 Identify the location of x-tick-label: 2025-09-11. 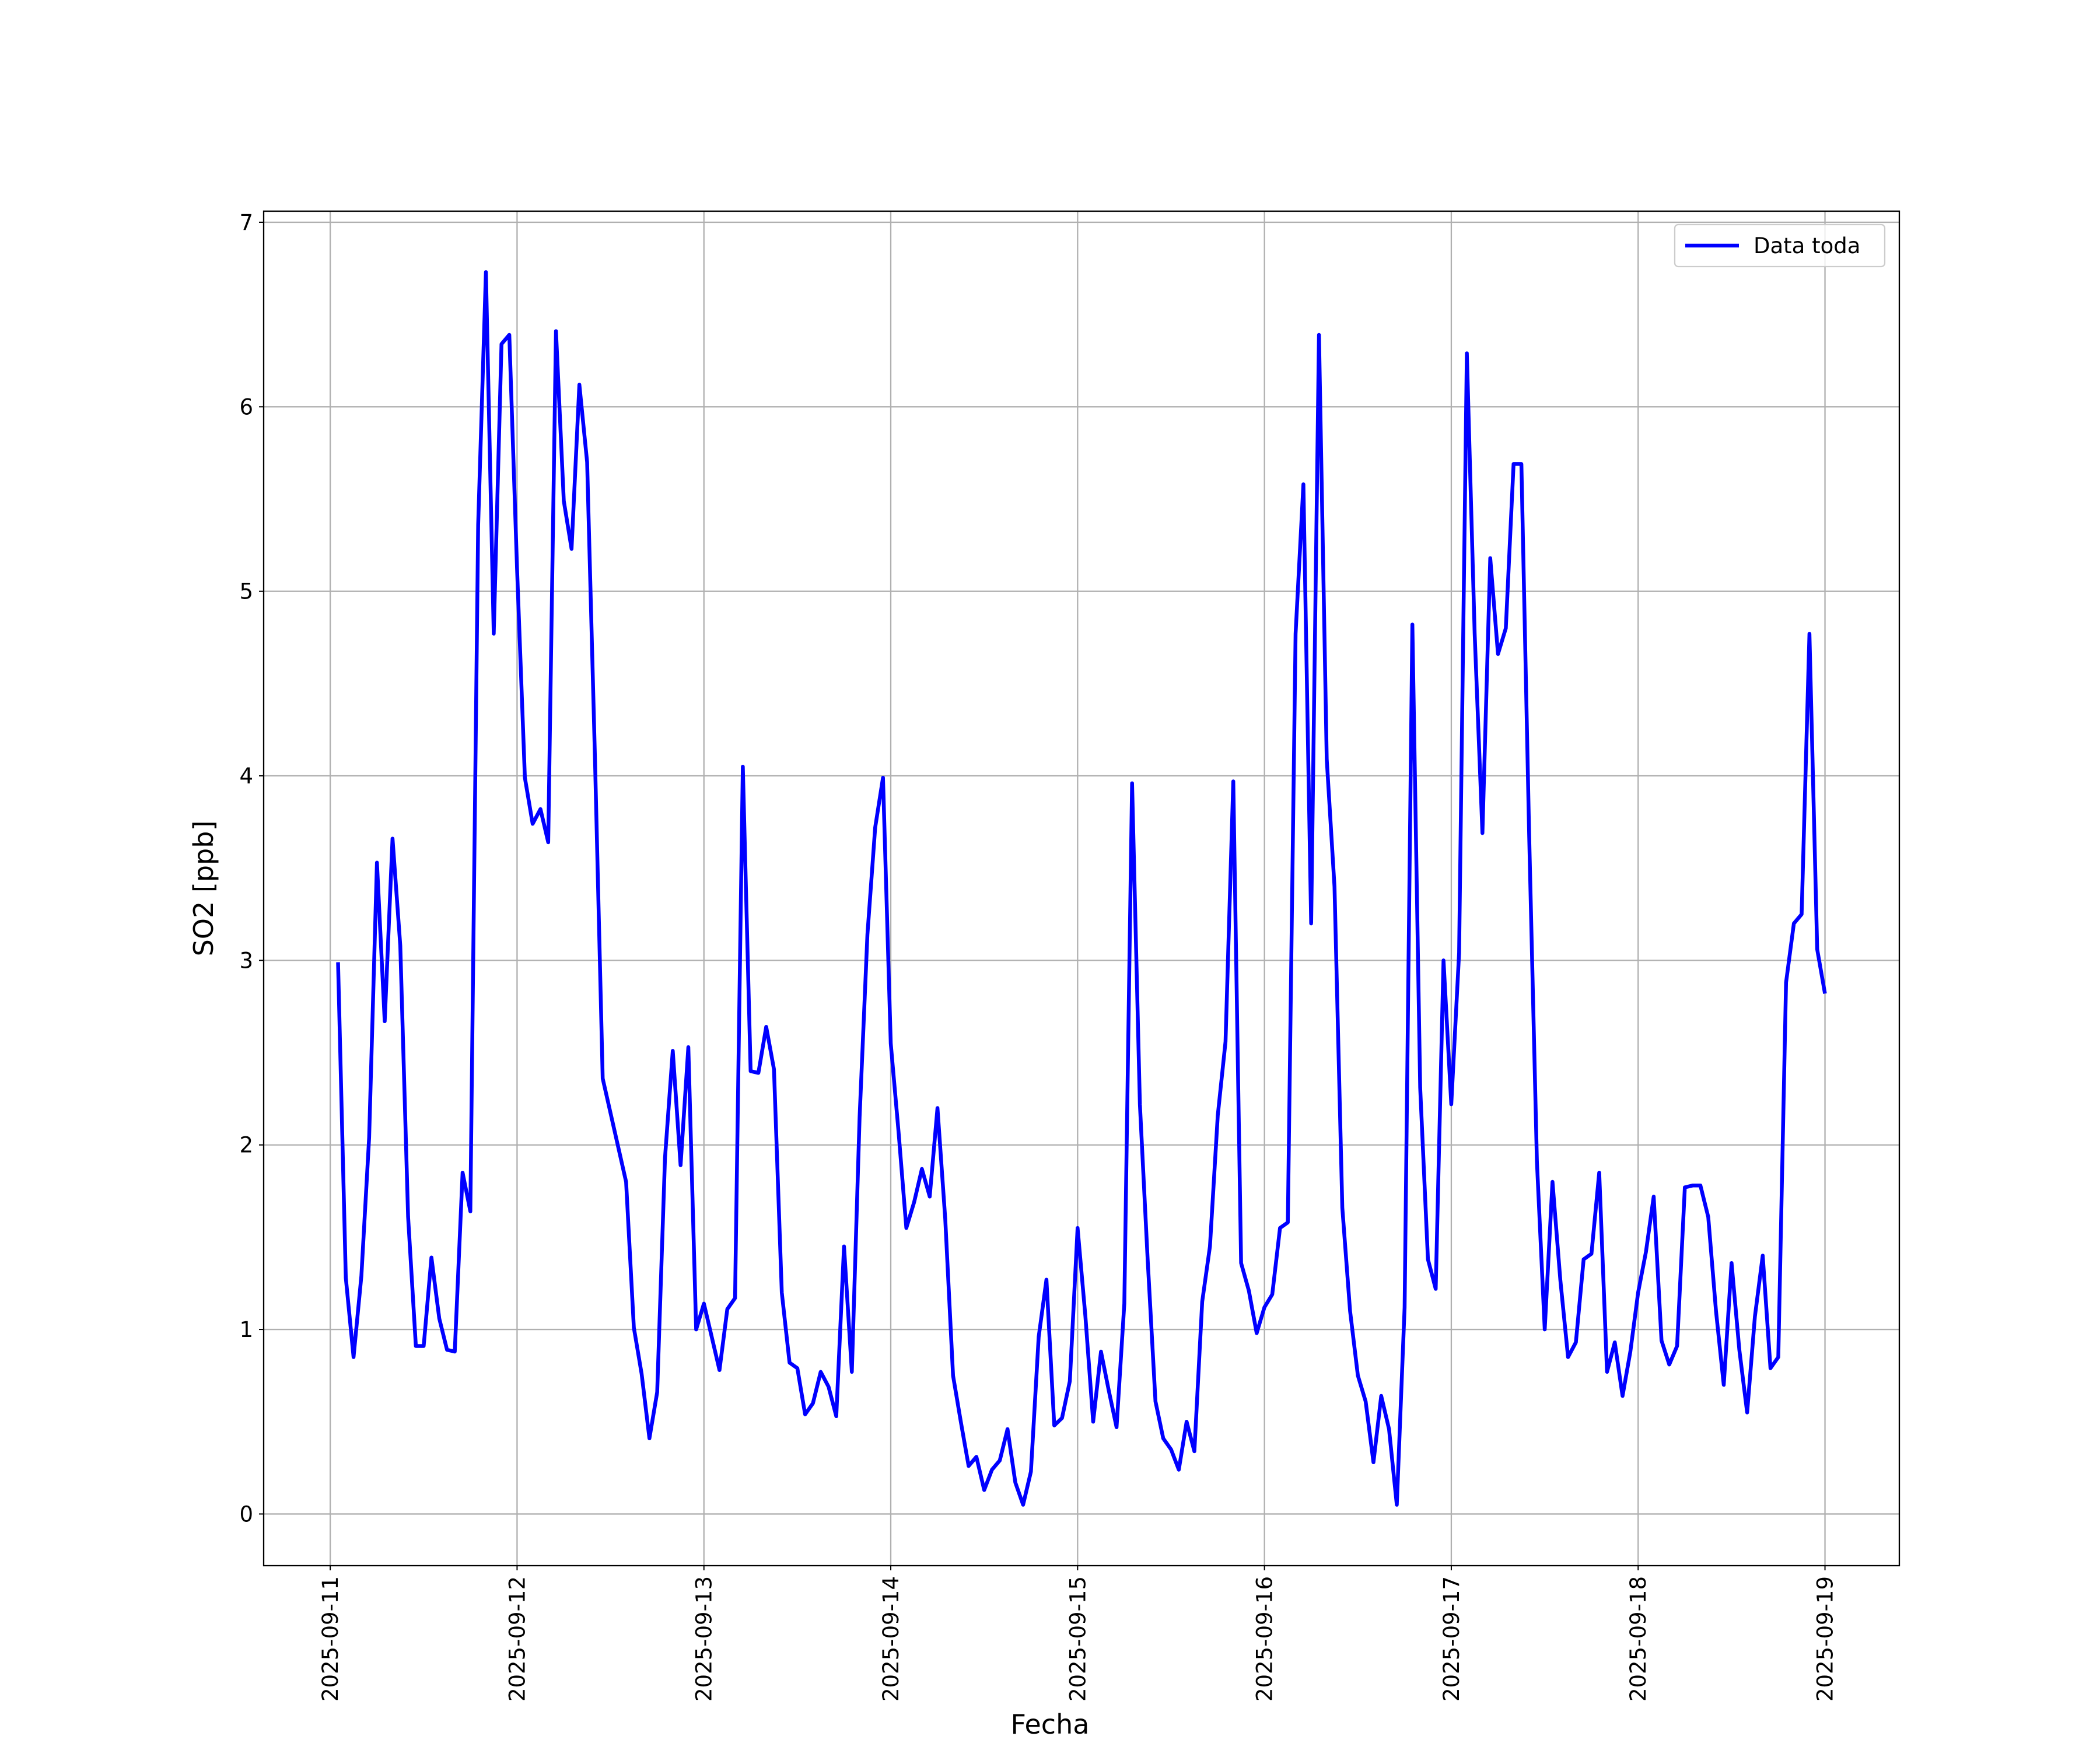
(330, 1639).